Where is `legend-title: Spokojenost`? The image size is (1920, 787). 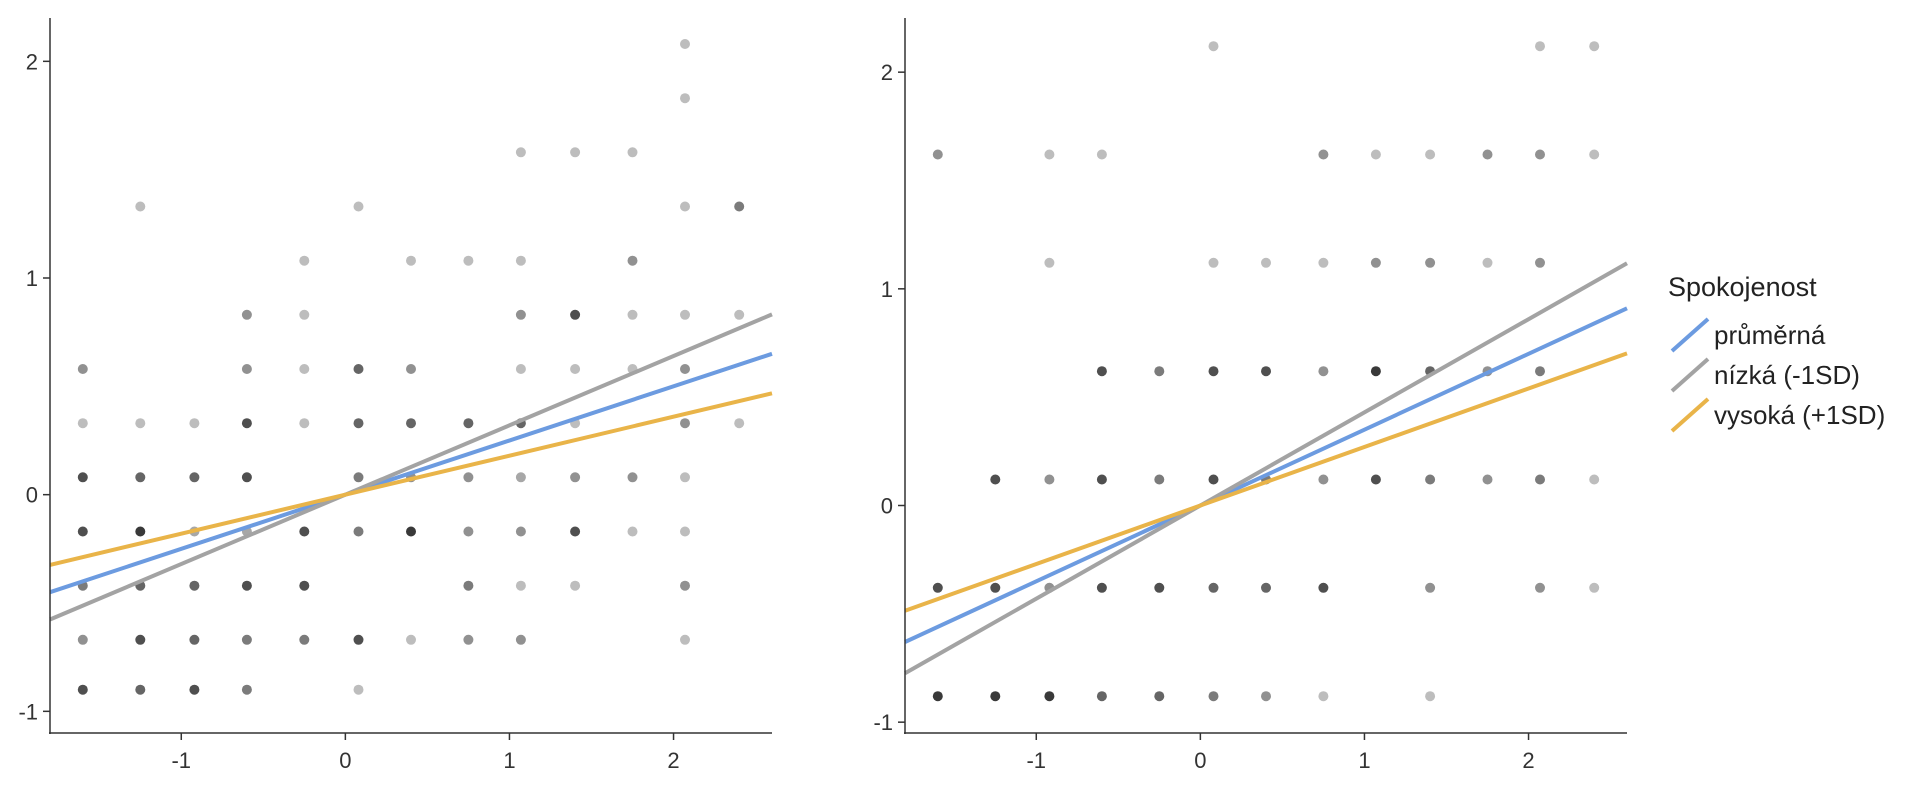 legend-title: Spokojenost is located at coordinates (1742, 287).